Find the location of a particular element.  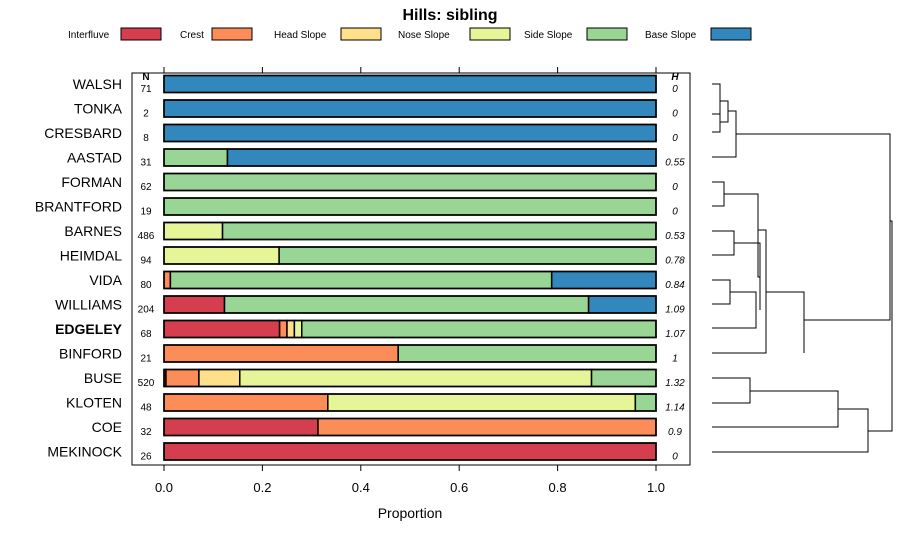

n-value: 486 is located at coordinates (146, 236).